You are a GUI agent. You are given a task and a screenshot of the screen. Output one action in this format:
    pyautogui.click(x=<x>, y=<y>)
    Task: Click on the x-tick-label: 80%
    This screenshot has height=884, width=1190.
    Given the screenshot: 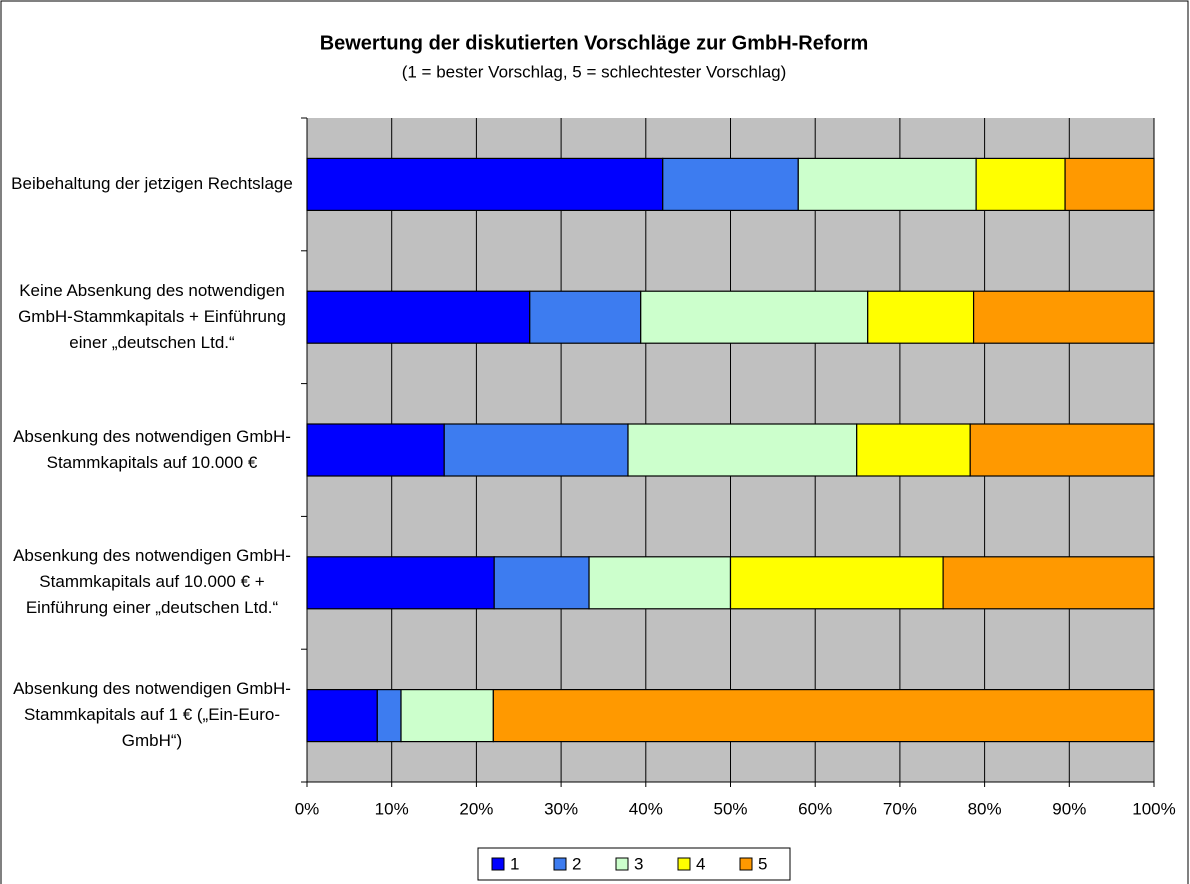 What is the action you would take?
    pyautogui.click(x=985, y=808)
    